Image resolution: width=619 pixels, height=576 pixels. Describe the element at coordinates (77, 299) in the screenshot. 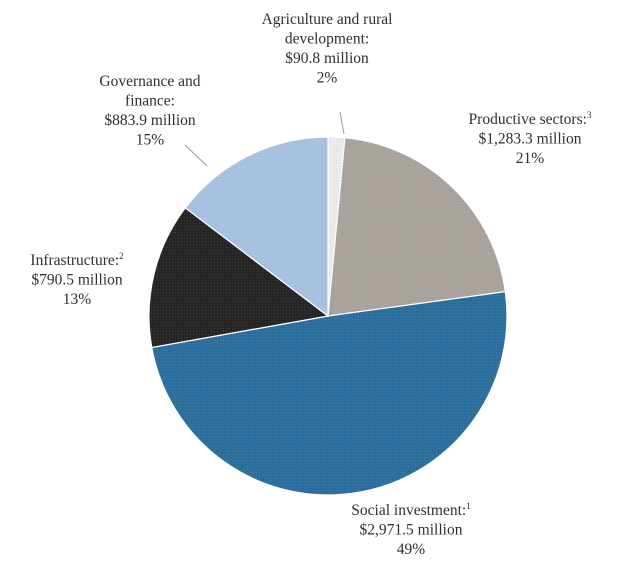

I see `slice-infrastructure-label-line: 13%` at that location.